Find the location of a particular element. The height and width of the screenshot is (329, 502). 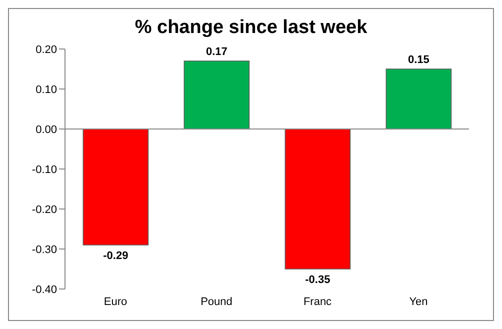

x-tick-label: Pound is located at coordinates (216, 302).